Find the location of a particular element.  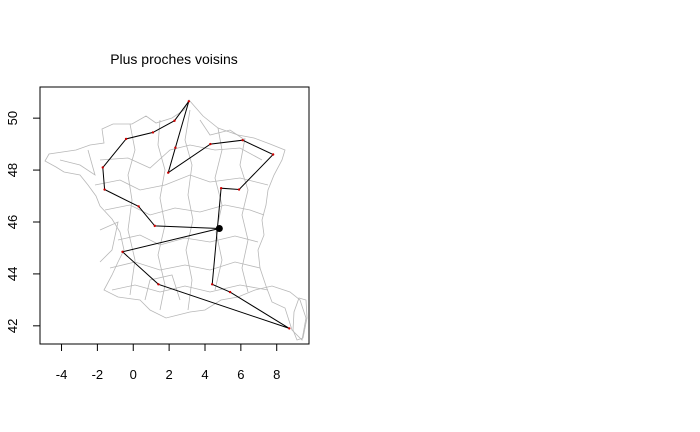

x-tick-label: 2 is located at coordinates (169, 374).